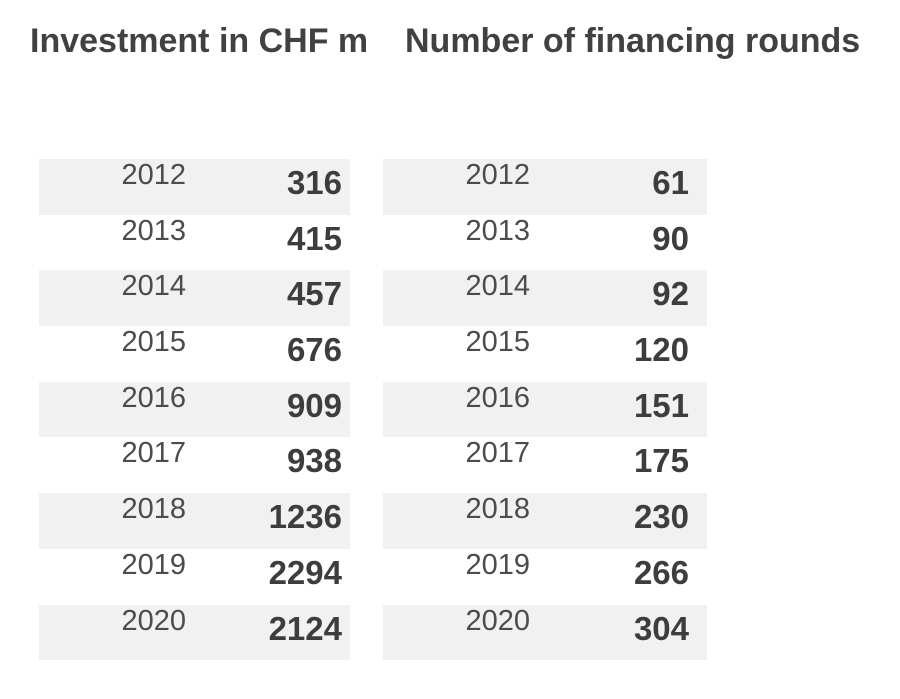 The height and width of the screenshot is (699, 900). I want to click on table-row: 2016 909, so click(194, 409).